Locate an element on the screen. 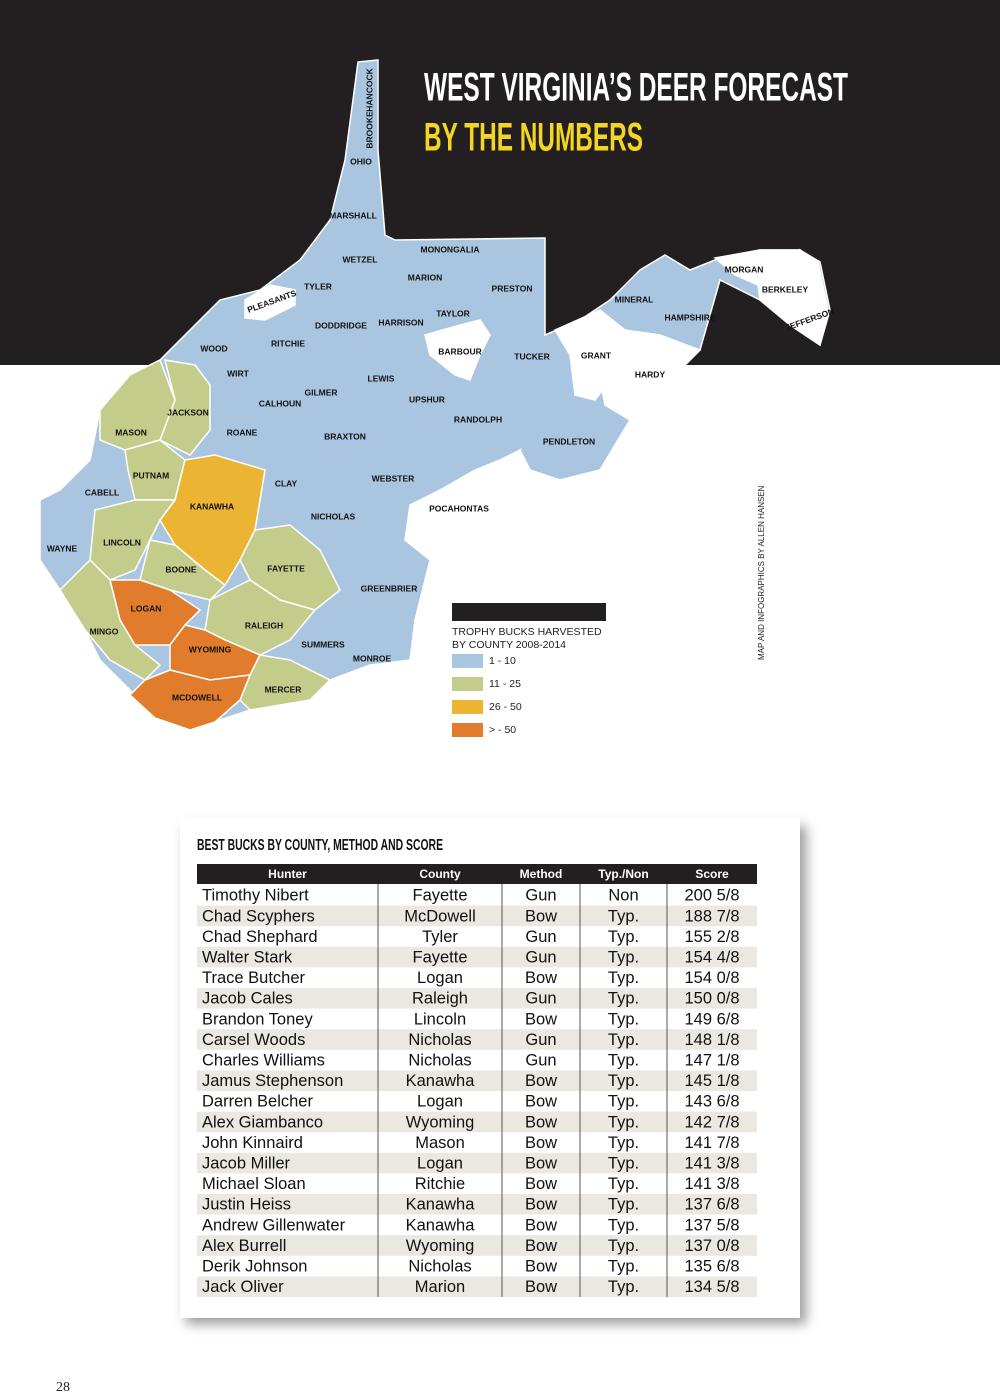 The image size is (1000, 1394). table-cell: Wyoming is located at coordinates (440, 1122).